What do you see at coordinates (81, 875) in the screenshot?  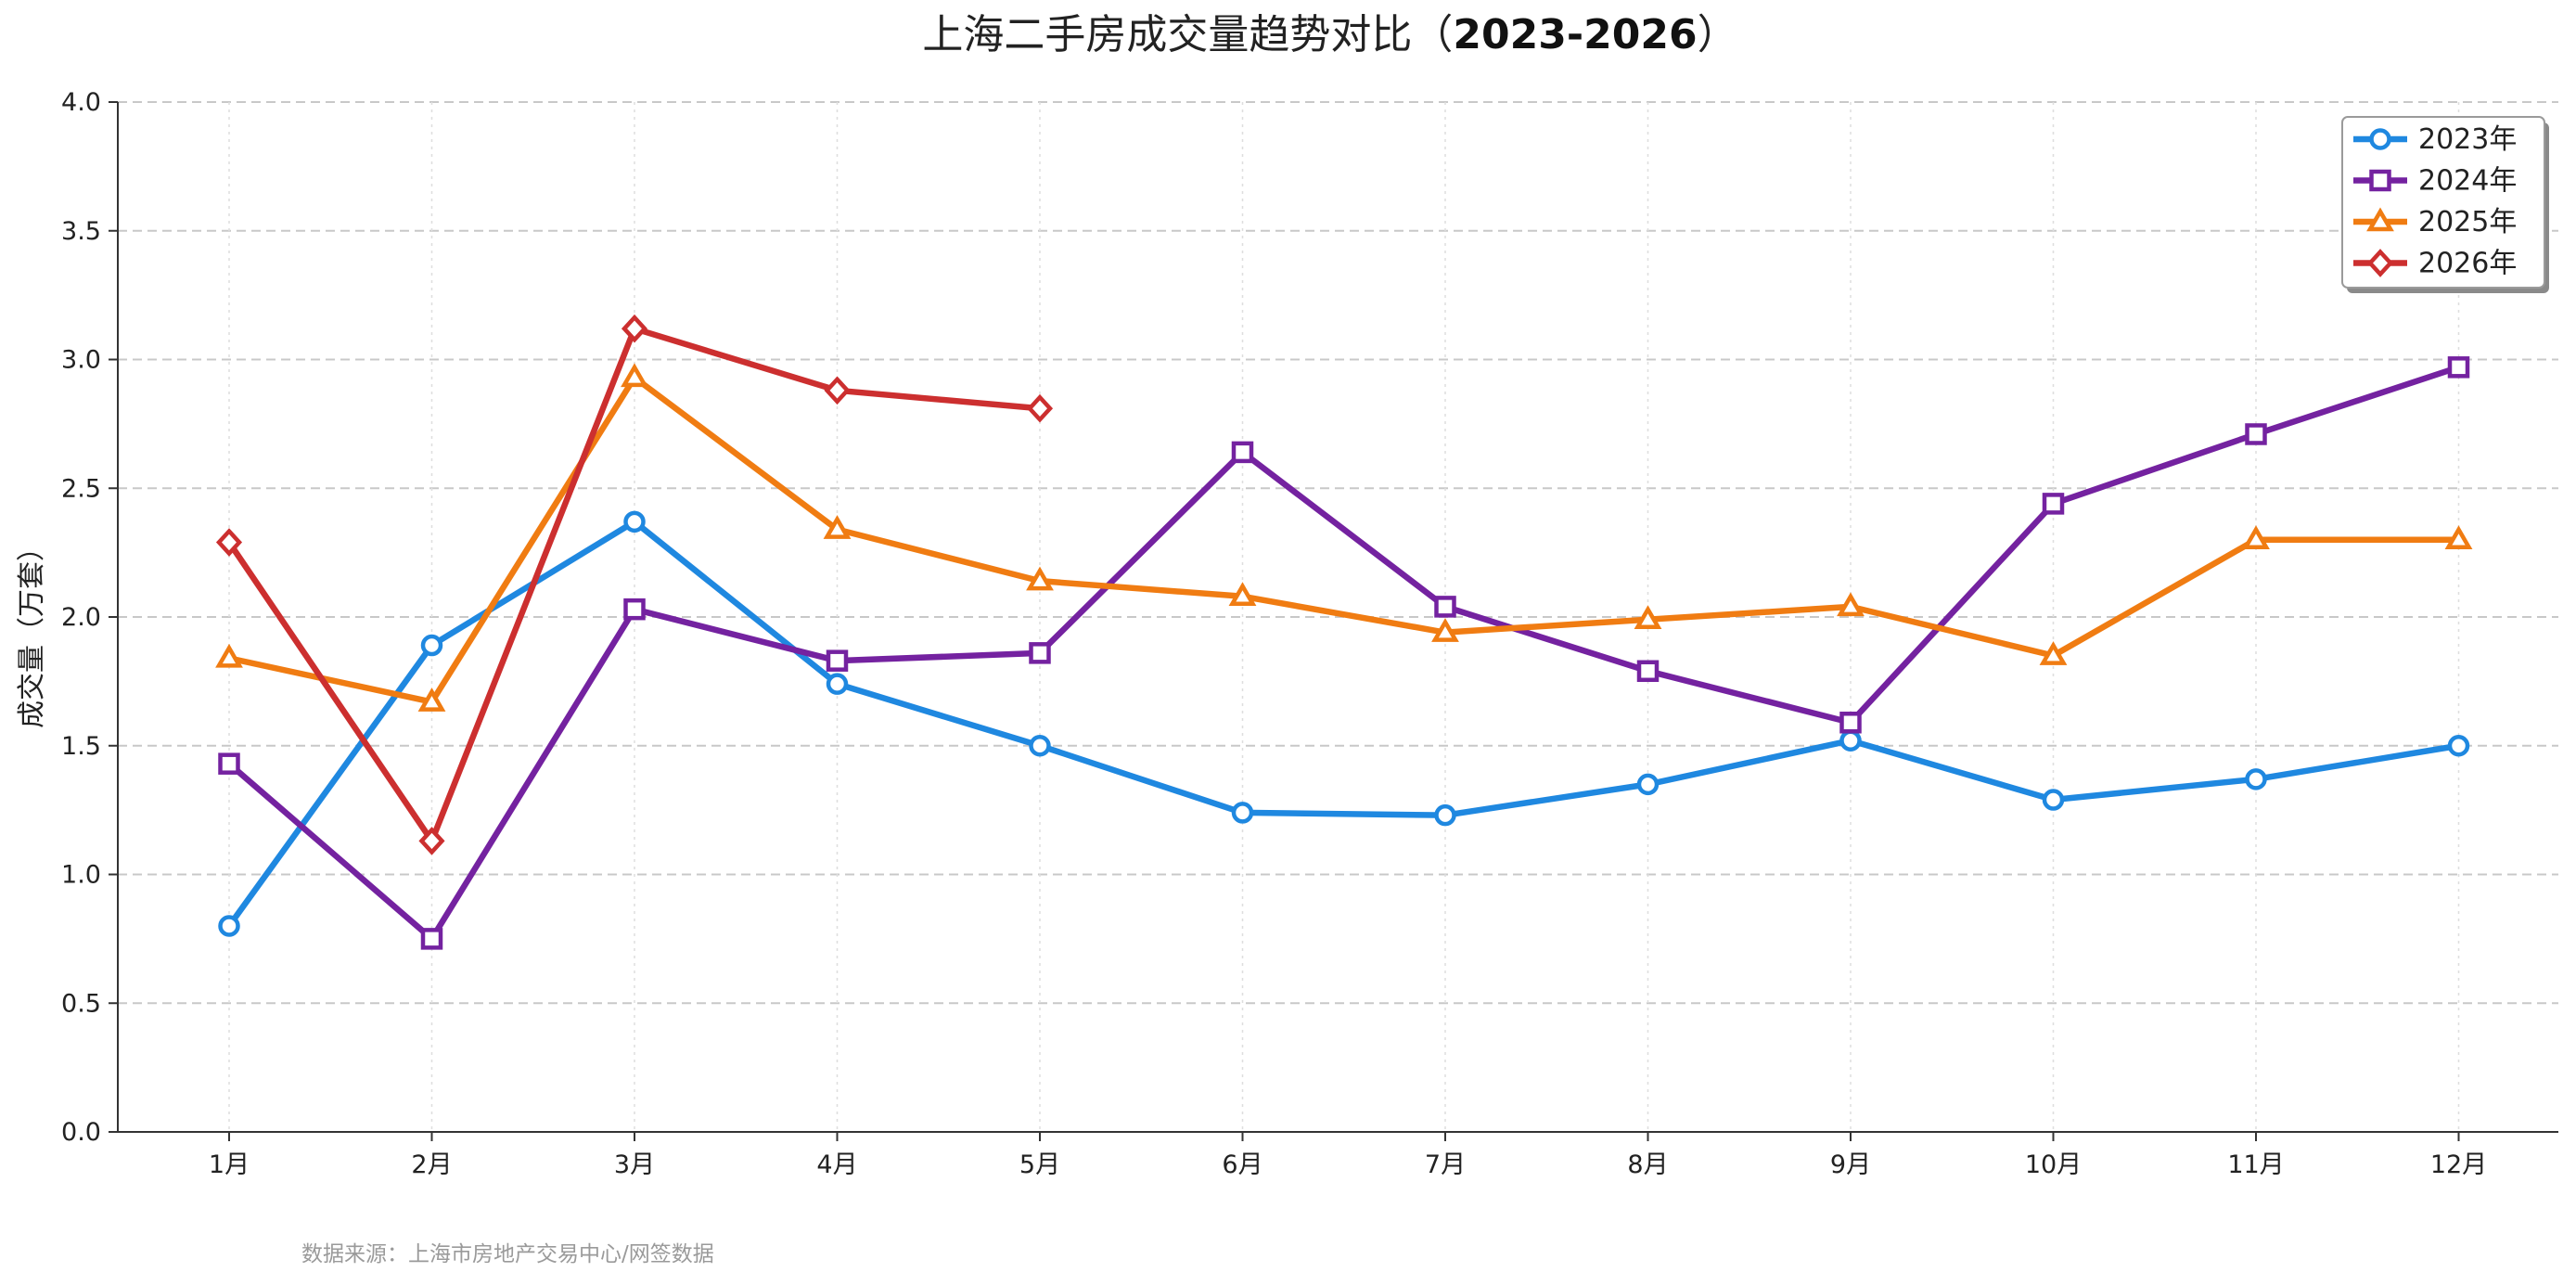 I see `y-tick-label: 1.0` at bounding box center [81, 875].